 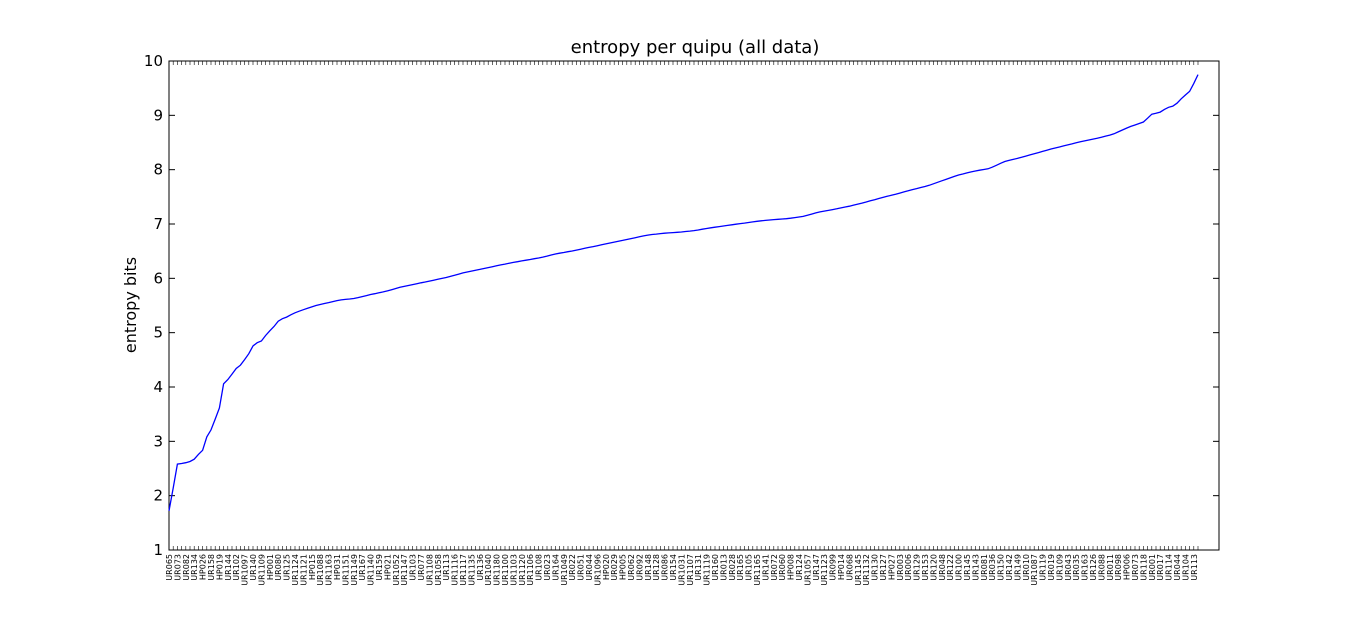 What do you see at coordinates (1093, 567) in the screenshot?
I see `x-tick-label: UR126` at bounding box center [1093, 567].